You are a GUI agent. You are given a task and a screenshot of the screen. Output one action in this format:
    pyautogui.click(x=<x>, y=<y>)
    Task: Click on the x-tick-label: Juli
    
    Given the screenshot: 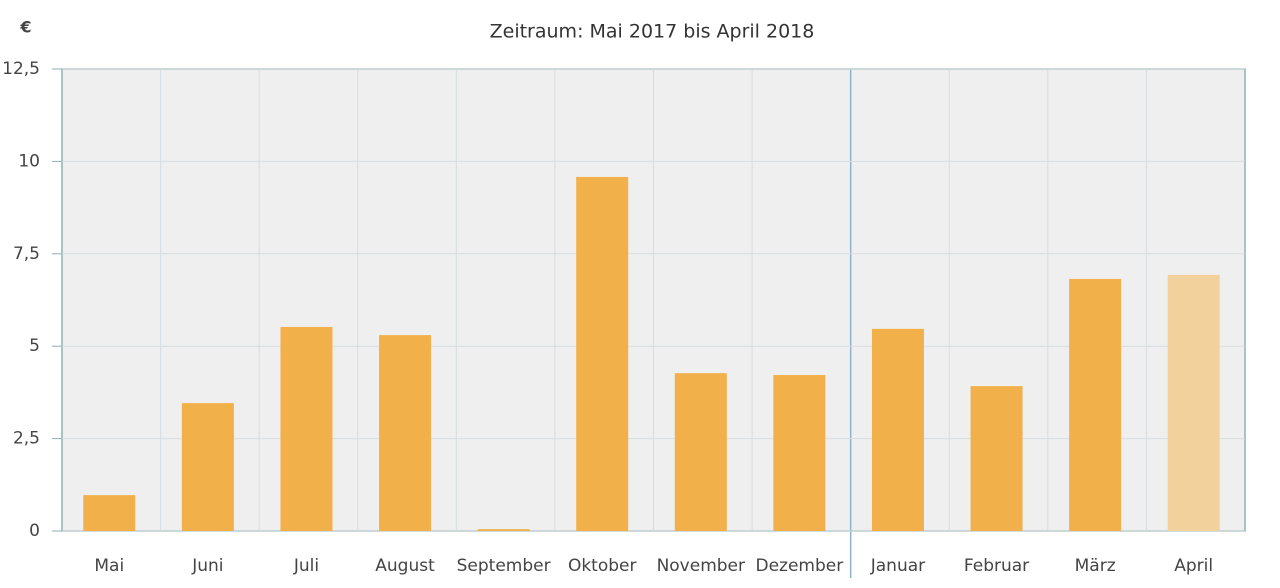 What is the action you would take?
    pyautogui.click(x=306, y=566)
    